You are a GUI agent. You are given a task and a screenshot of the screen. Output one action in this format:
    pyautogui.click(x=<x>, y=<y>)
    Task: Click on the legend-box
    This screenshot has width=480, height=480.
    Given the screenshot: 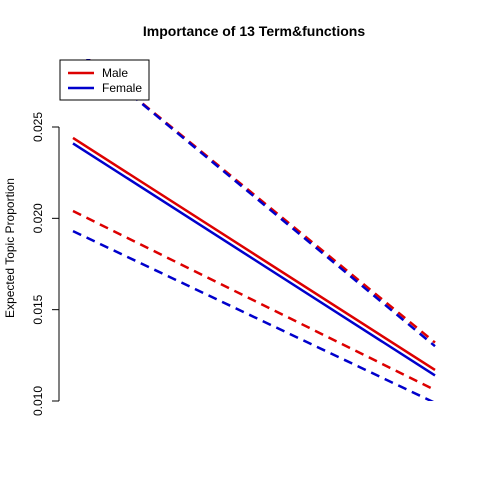 What is the action you would take?
    pyautogui.click(x=104, y=80)
    